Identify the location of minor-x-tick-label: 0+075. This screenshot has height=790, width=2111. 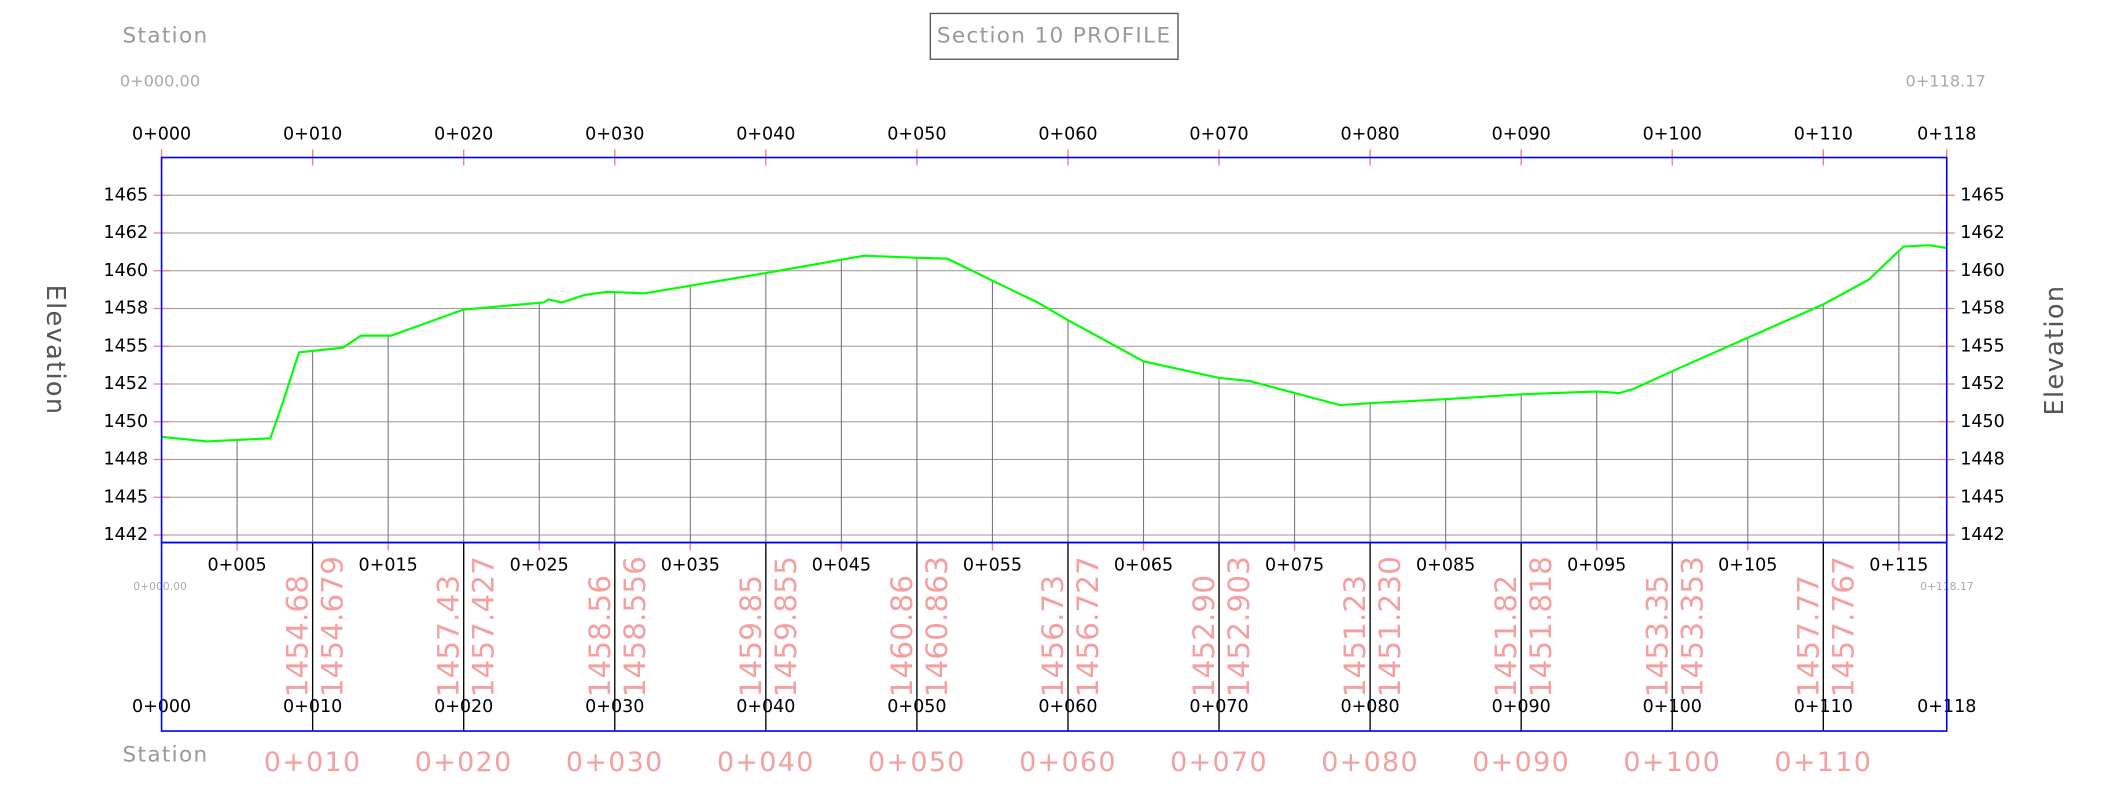
(1294, 565).